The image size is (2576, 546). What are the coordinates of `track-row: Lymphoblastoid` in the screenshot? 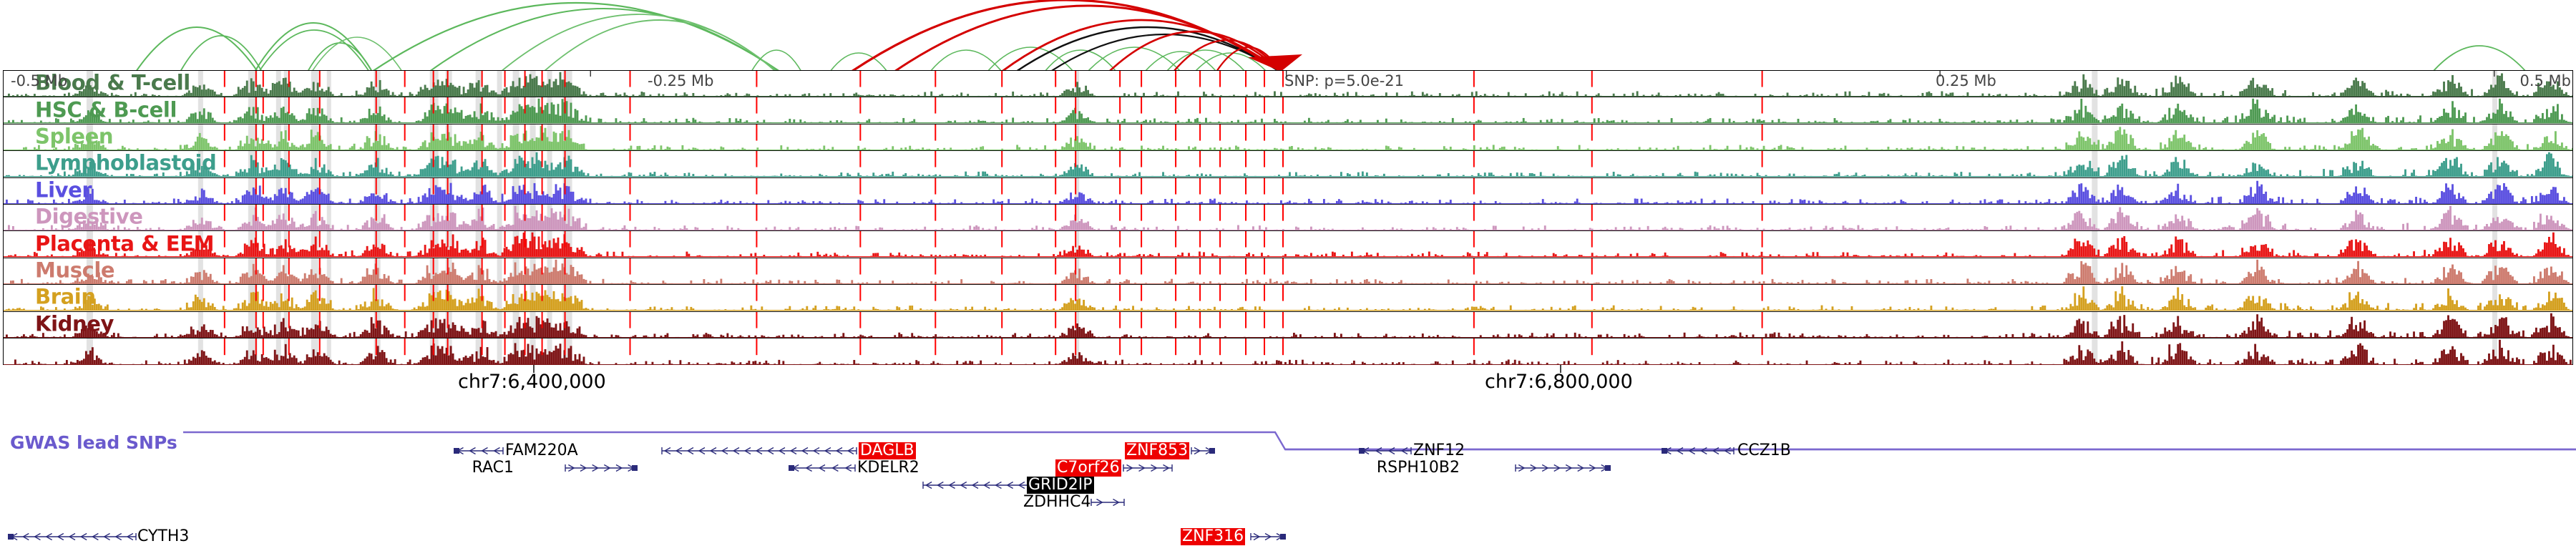 It's located at (1288, 164).